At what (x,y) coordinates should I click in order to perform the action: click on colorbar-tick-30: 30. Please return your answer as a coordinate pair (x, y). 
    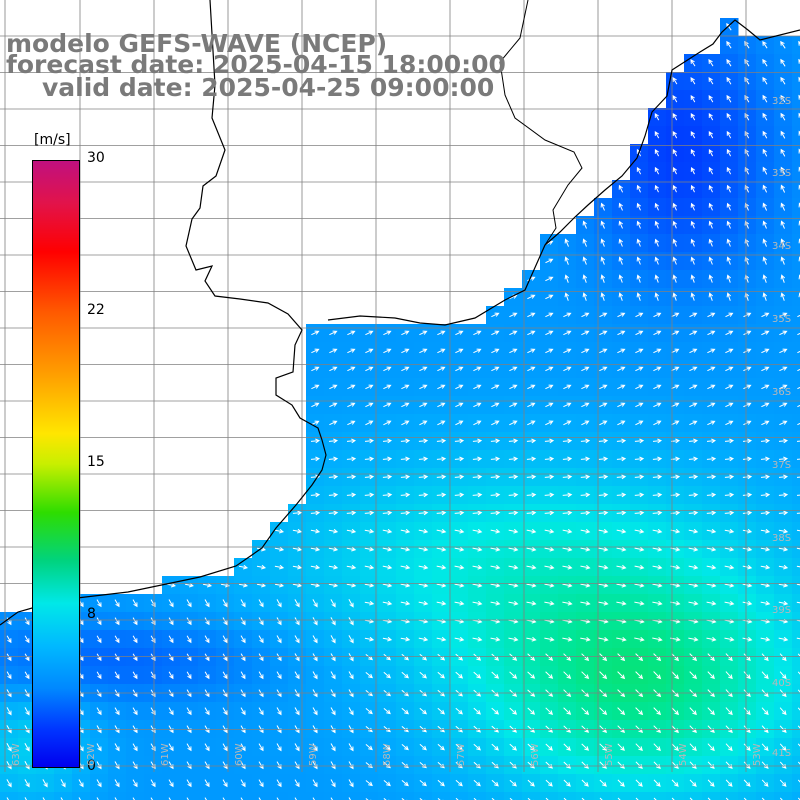
    Looking at the image, I should click on (96, 158).